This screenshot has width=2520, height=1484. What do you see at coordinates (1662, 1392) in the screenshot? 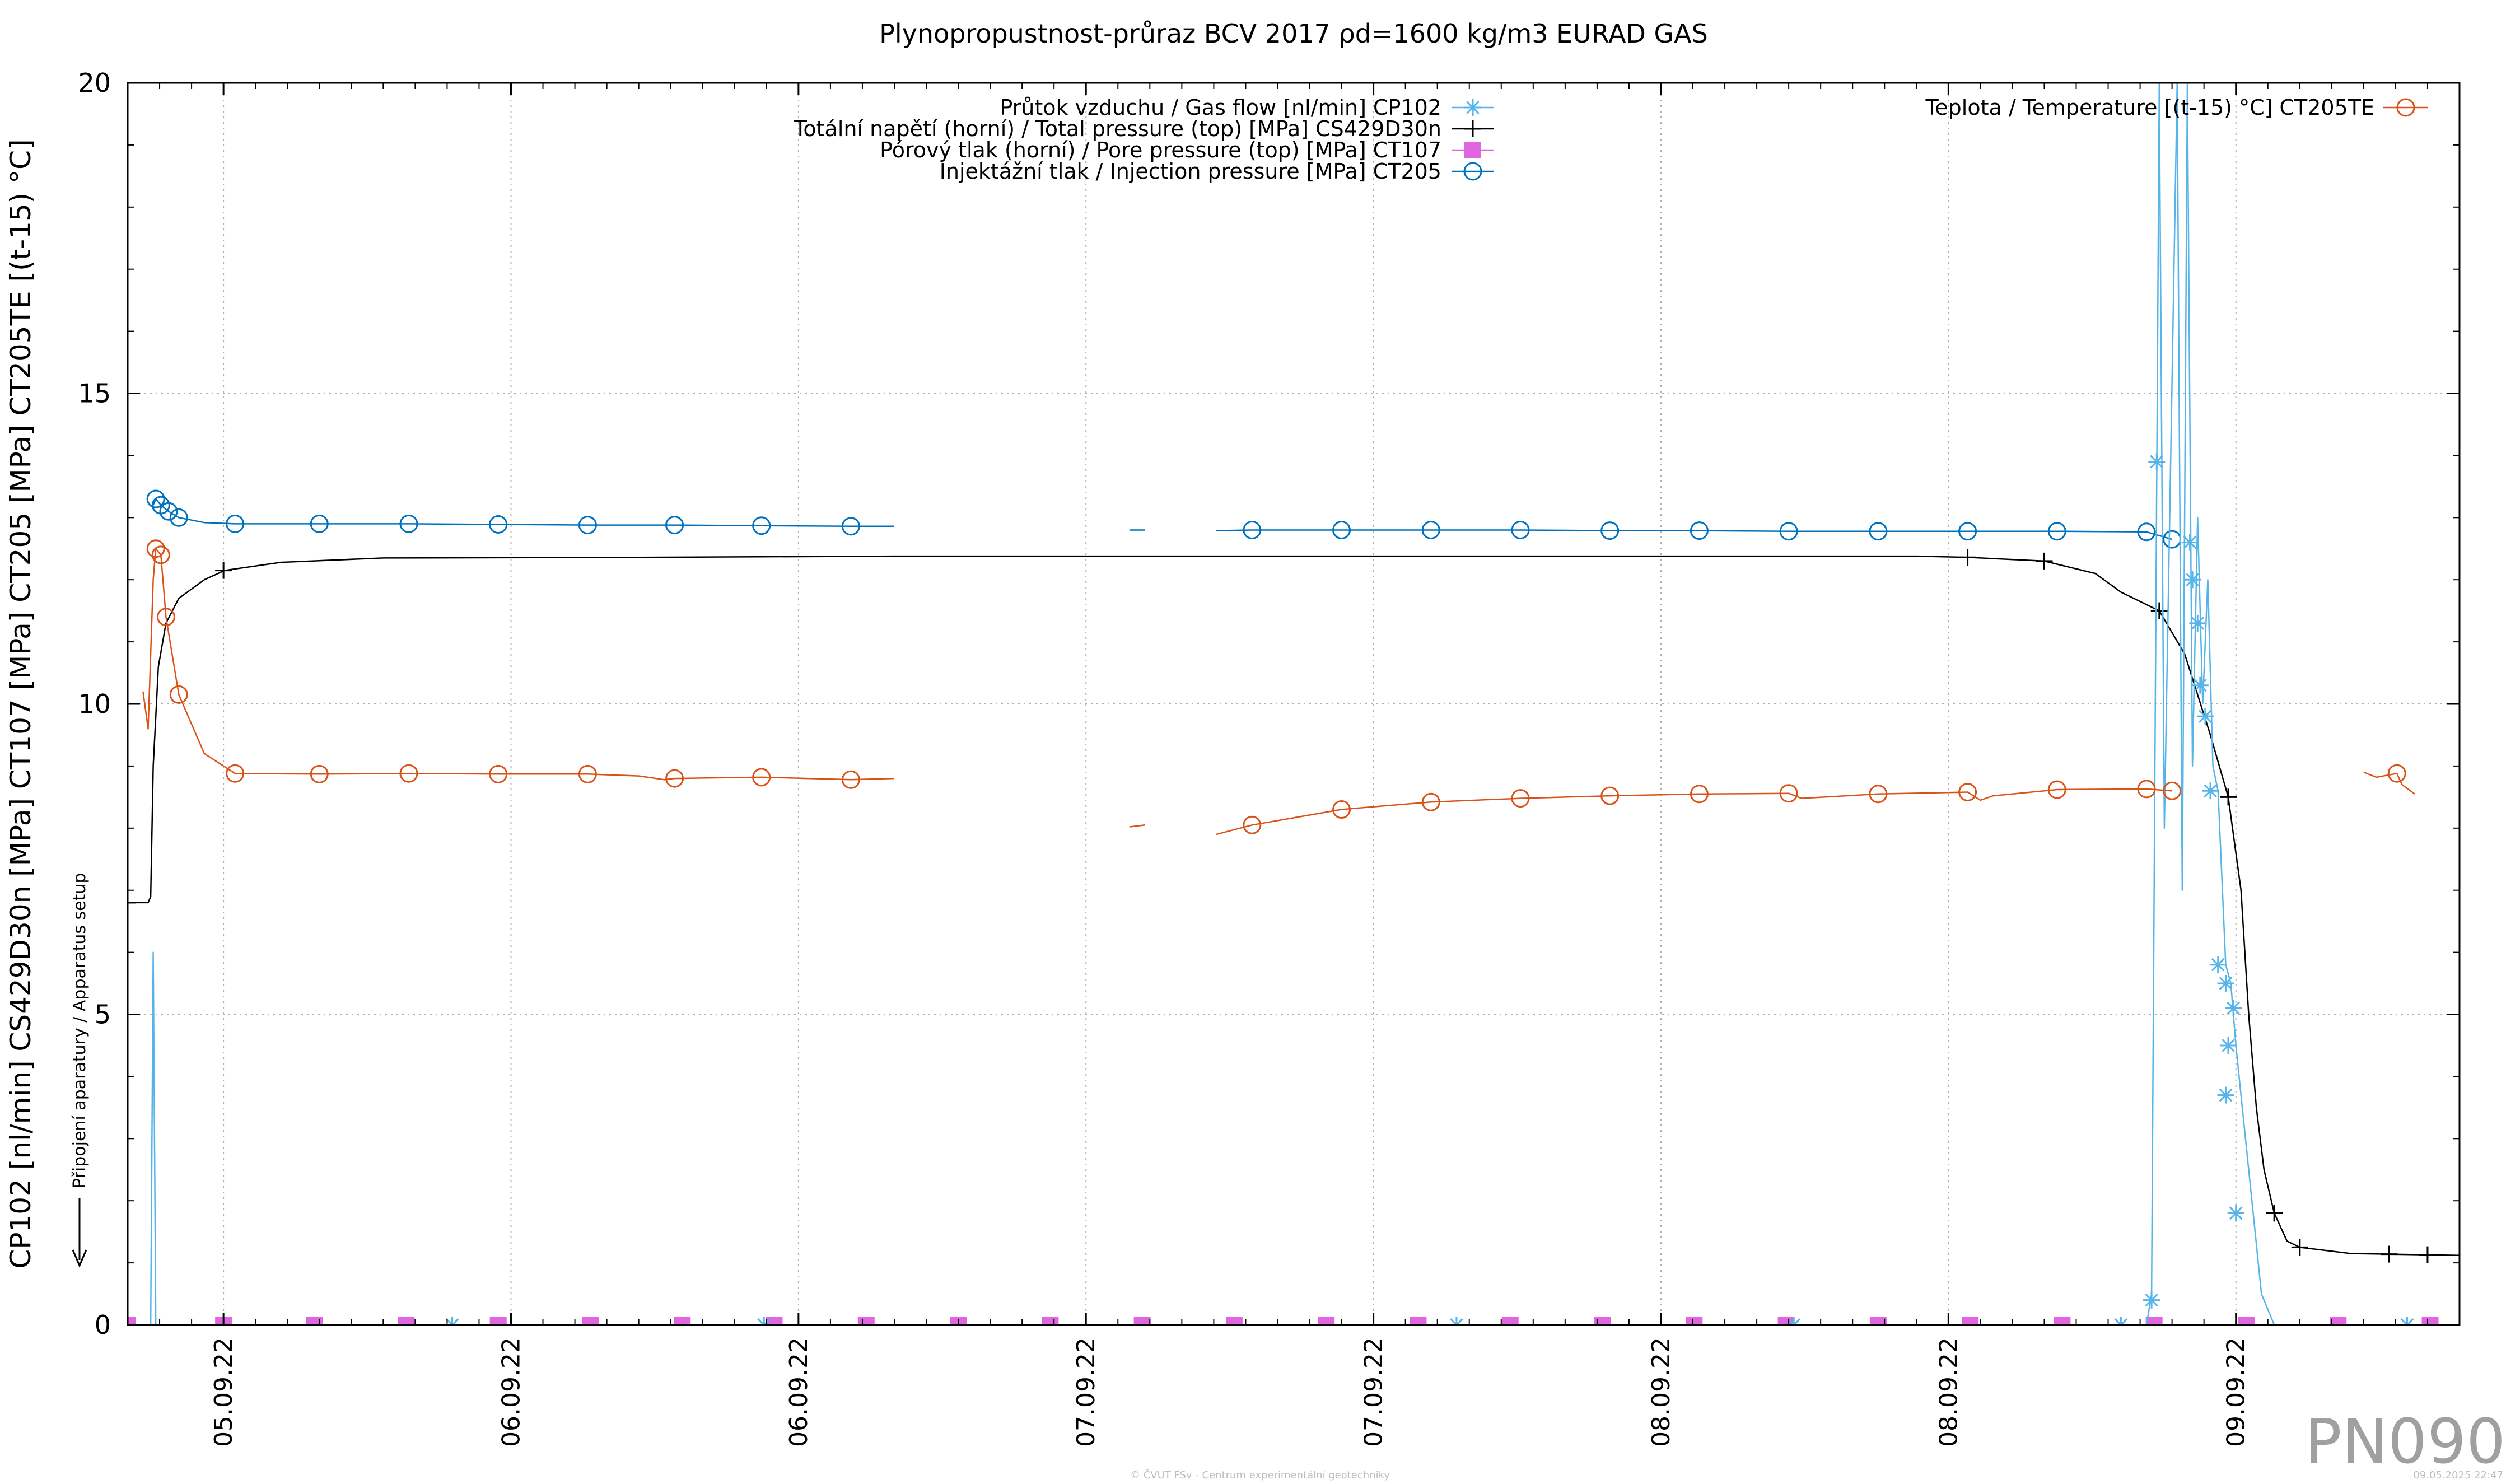
I see `x-tick-label: 08.09.22` at bounding box center [1662, 1392].